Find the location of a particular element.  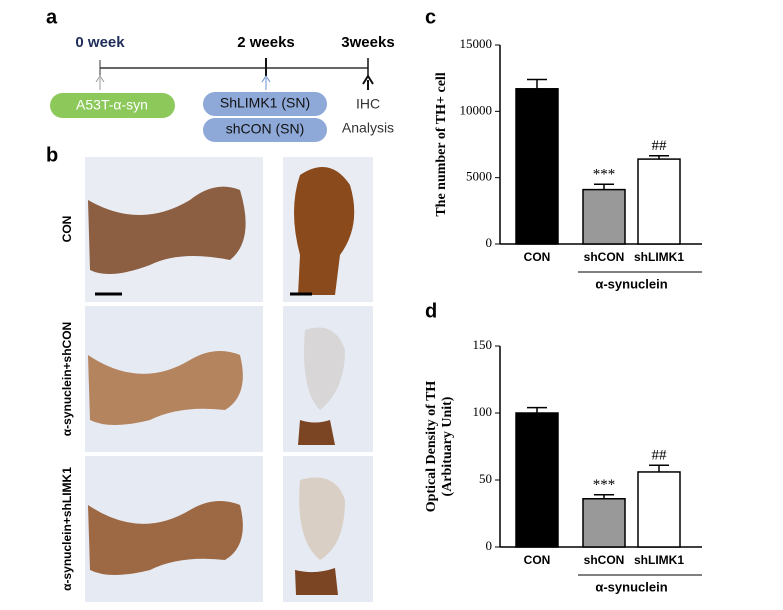

panel-letter: c is located at coordinates (430, 17).